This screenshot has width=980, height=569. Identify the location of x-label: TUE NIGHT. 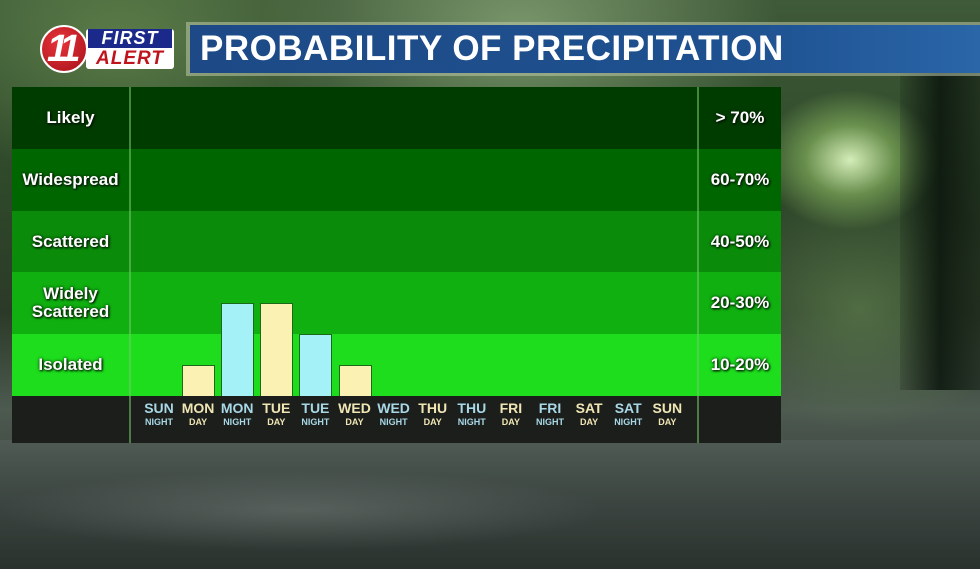
(315, 414).